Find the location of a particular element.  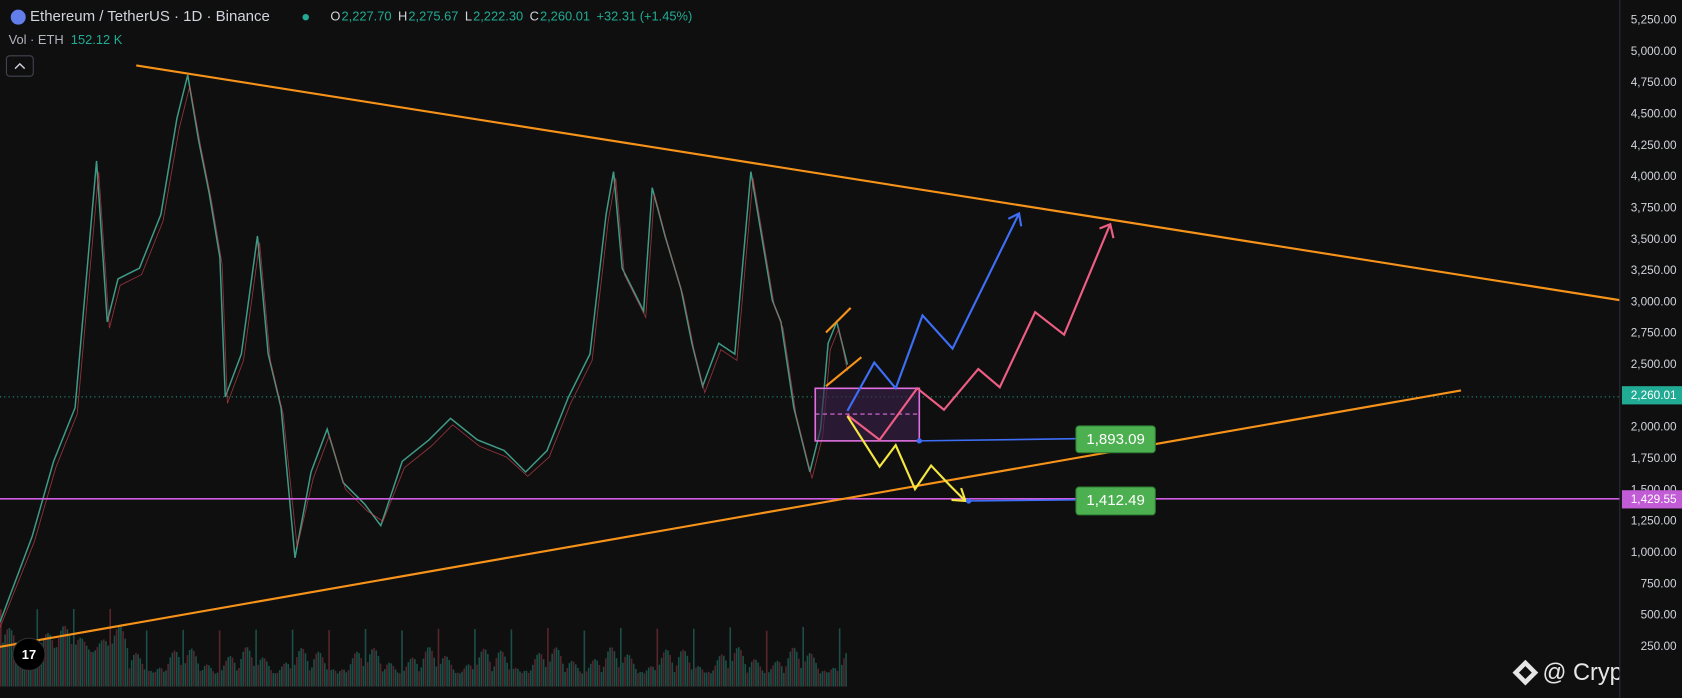

ohlc-key: C is located at coordinates (534, 16).